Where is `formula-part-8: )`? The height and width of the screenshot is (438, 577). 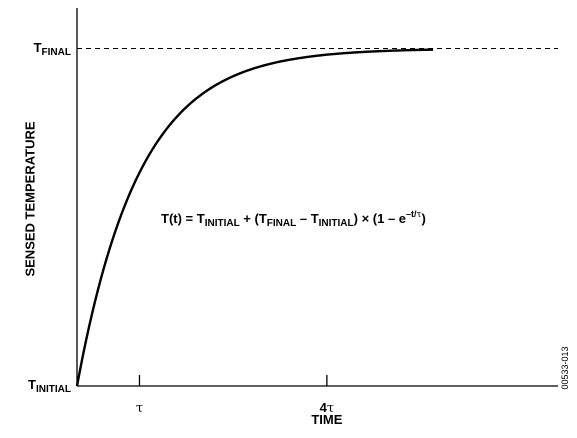 formula-part-8: ) is located at coordinates (423, 218).